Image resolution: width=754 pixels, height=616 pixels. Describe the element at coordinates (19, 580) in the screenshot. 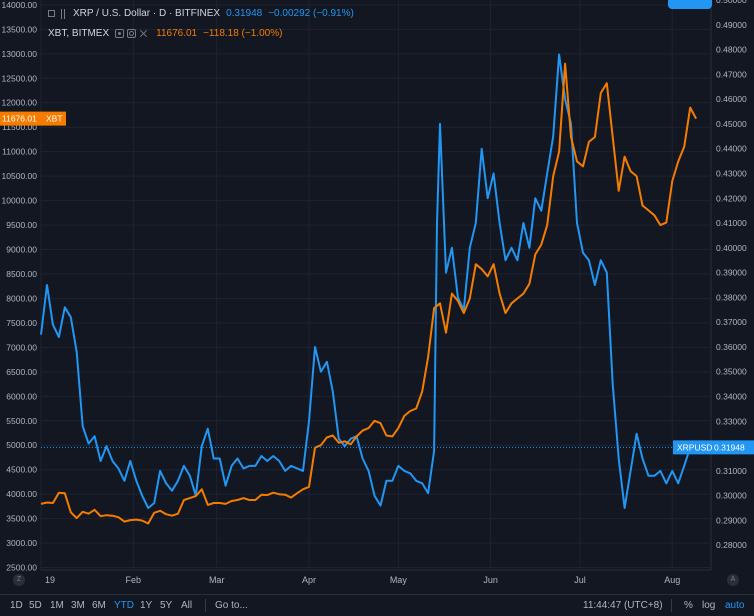

I see `left-scale-button: Z` at that location.